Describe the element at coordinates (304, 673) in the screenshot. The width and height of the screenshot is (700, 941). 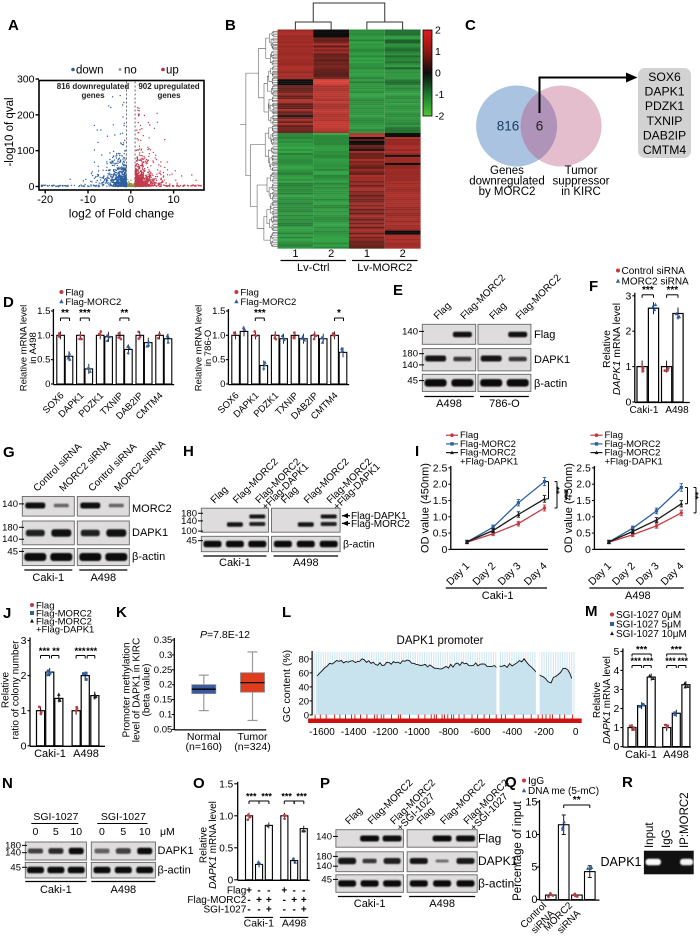
I see `svg-text: 60` at that location.